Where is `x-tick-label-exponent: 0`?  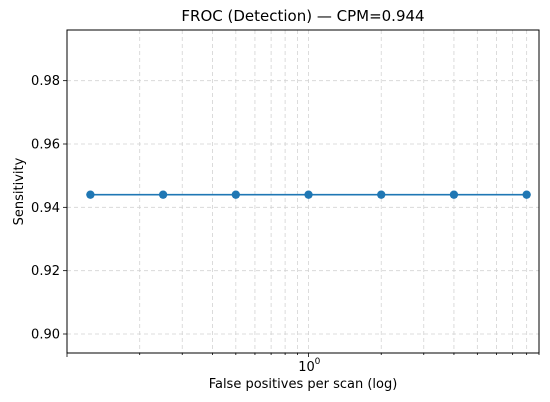
x-tick-label-exponent: 0 is located at coordinates (318, 362).